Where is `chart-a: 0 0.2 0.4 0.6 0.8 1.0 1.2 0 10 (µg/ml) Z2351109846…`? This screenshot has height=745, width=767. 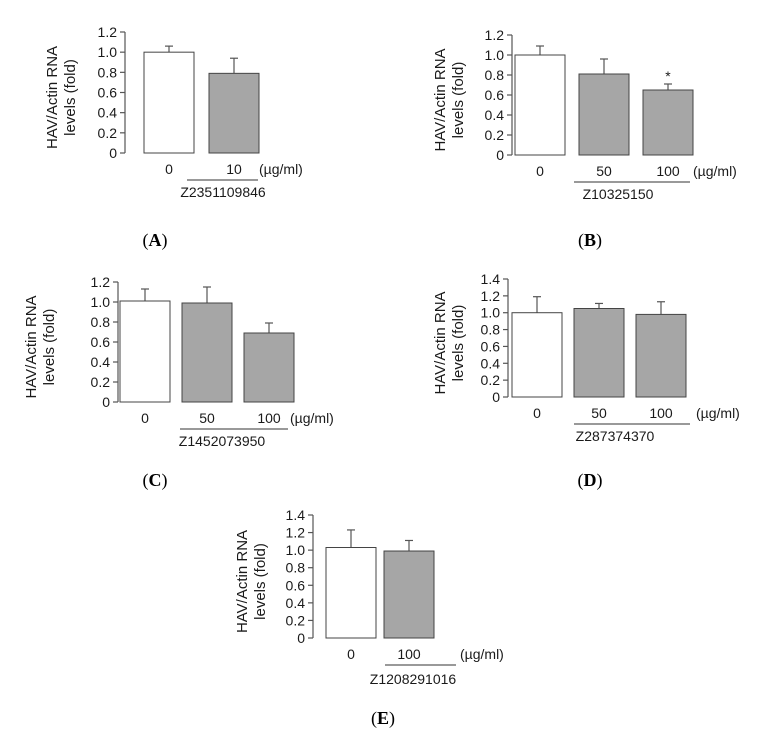 chart-a: 0 0.2 0.4 0.6 0.8 1.0 1.2 0 10 (µg/ml) Z2351109846… is located at coordinates (173, 112).